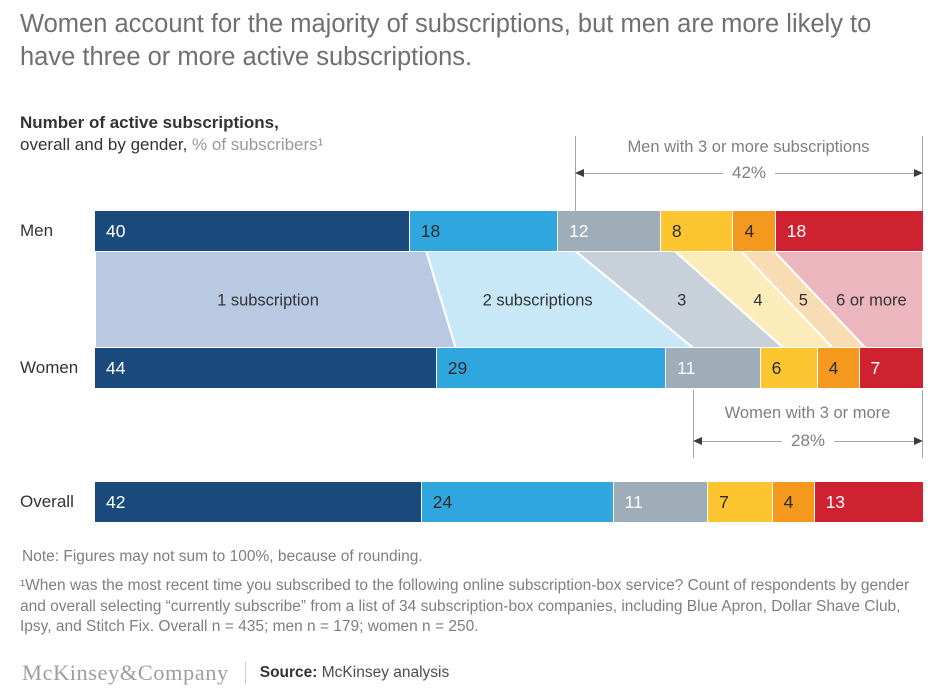 This screenshot has width=947, height=693. What do you see at coordinates (757, 301) in the screenshot?
I see `band-category-label: 4` at bounding box center [757, 301].